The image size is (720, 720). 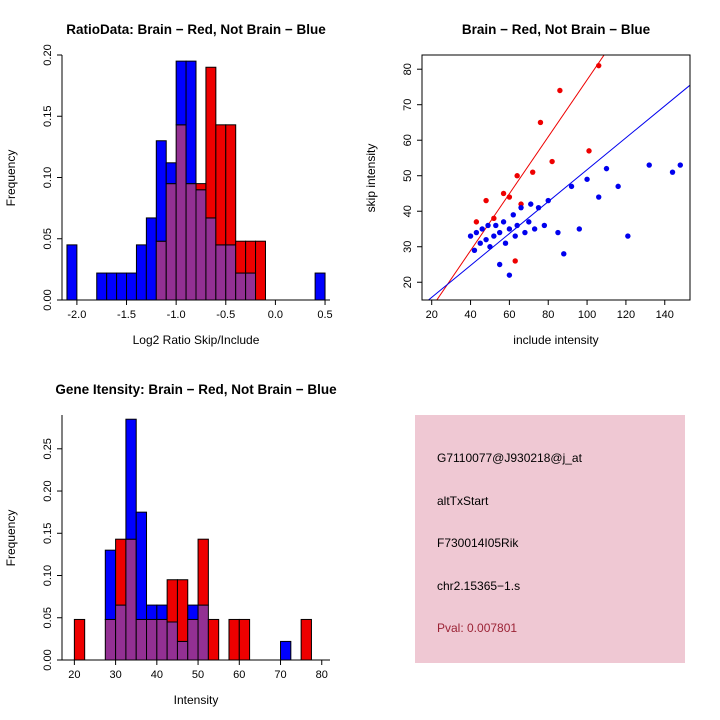 What do you see at coordinates (11, 538) in the screenshot?
I see `gene-ylabel: Frequency` at bounding box center [11, 538].